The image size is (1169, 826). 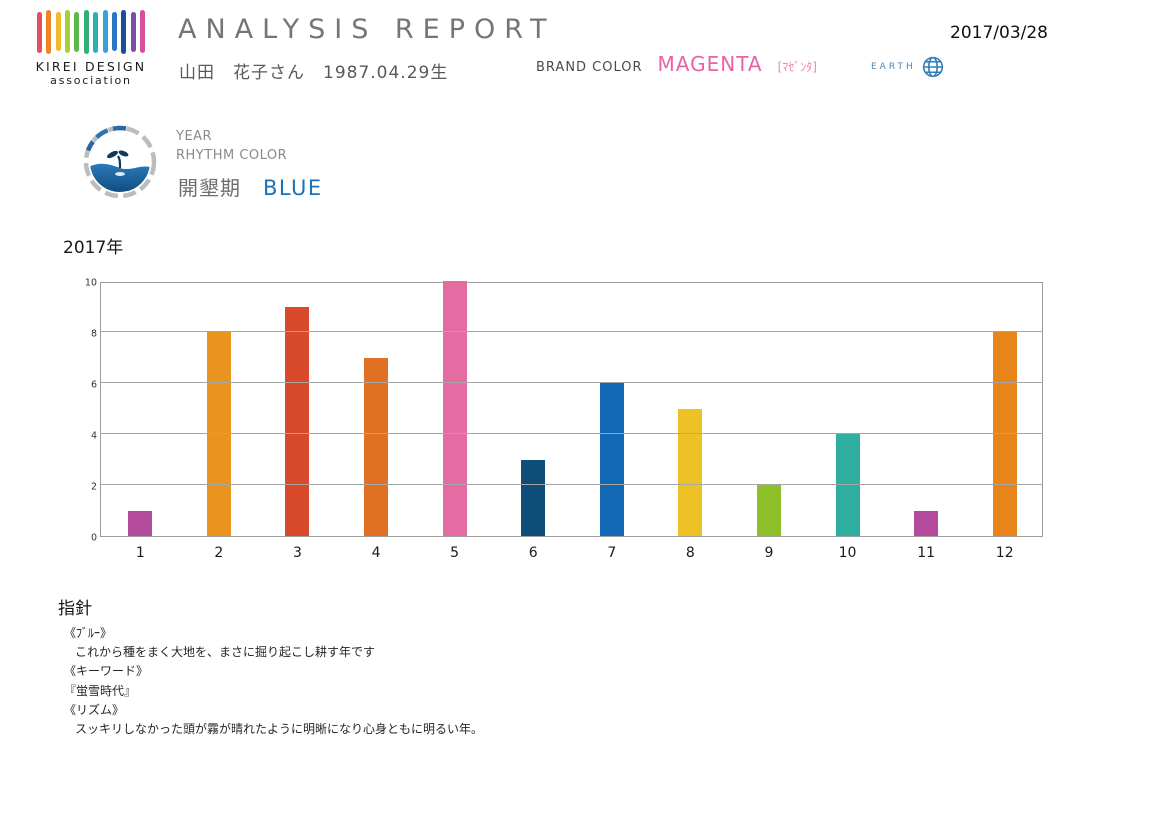 I want to click on guideline-line: 《リズム》, so click(x=94, y=709).